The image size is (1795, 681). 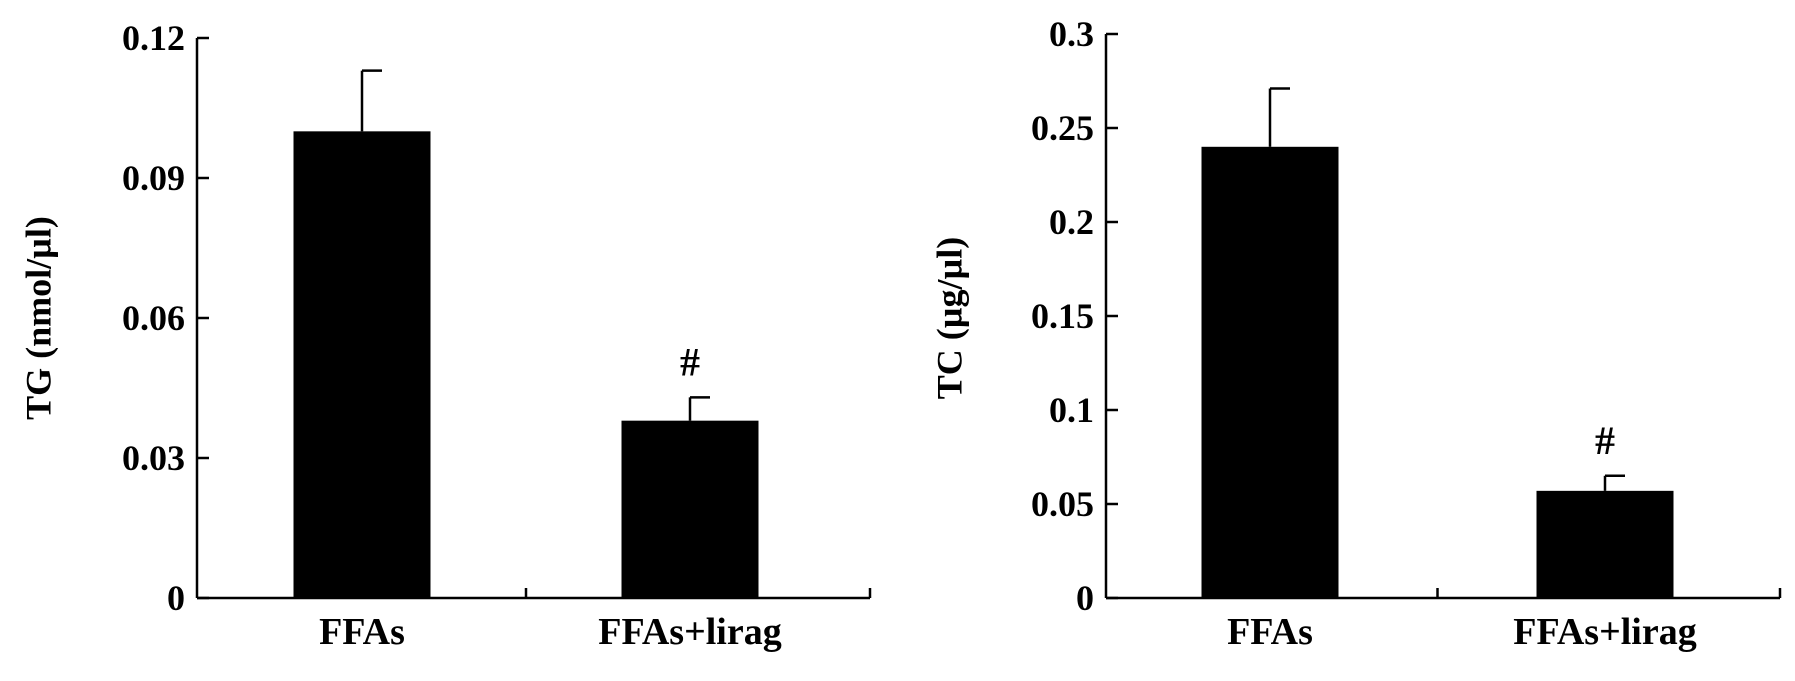 I want to click on y-tick-label: 0.06, so click(x=153, y=318).